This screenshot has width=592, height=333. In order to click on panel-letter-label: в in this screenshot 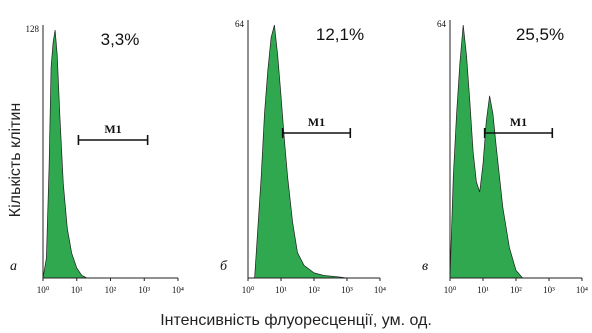, I will do `click(425, 266)`.